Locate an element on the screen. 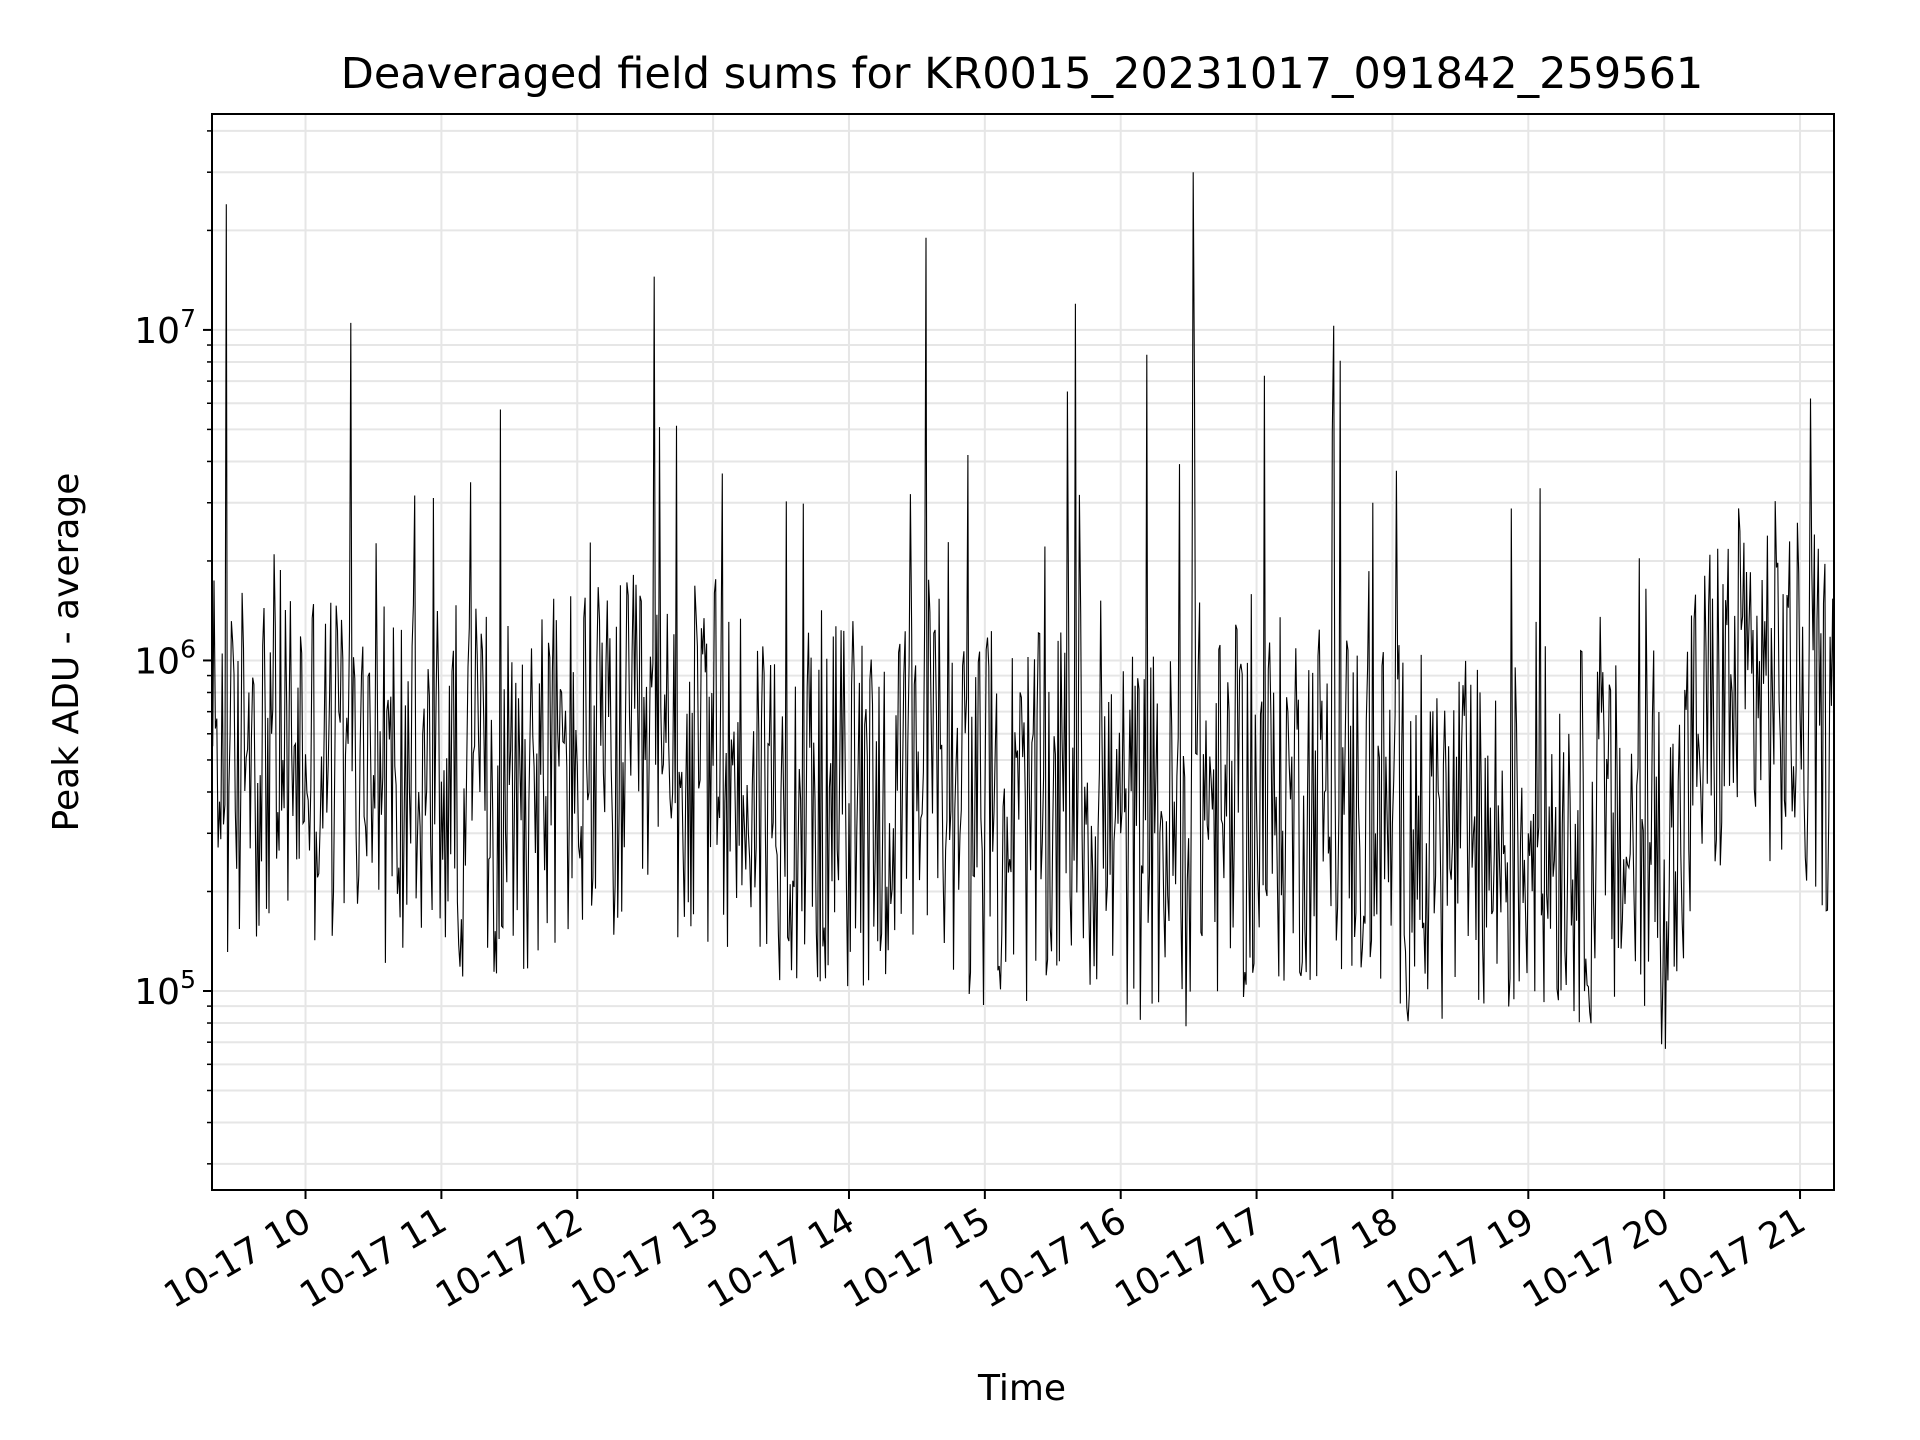  y-tick-label: 10⁶ is located at coordinates (165, 658).